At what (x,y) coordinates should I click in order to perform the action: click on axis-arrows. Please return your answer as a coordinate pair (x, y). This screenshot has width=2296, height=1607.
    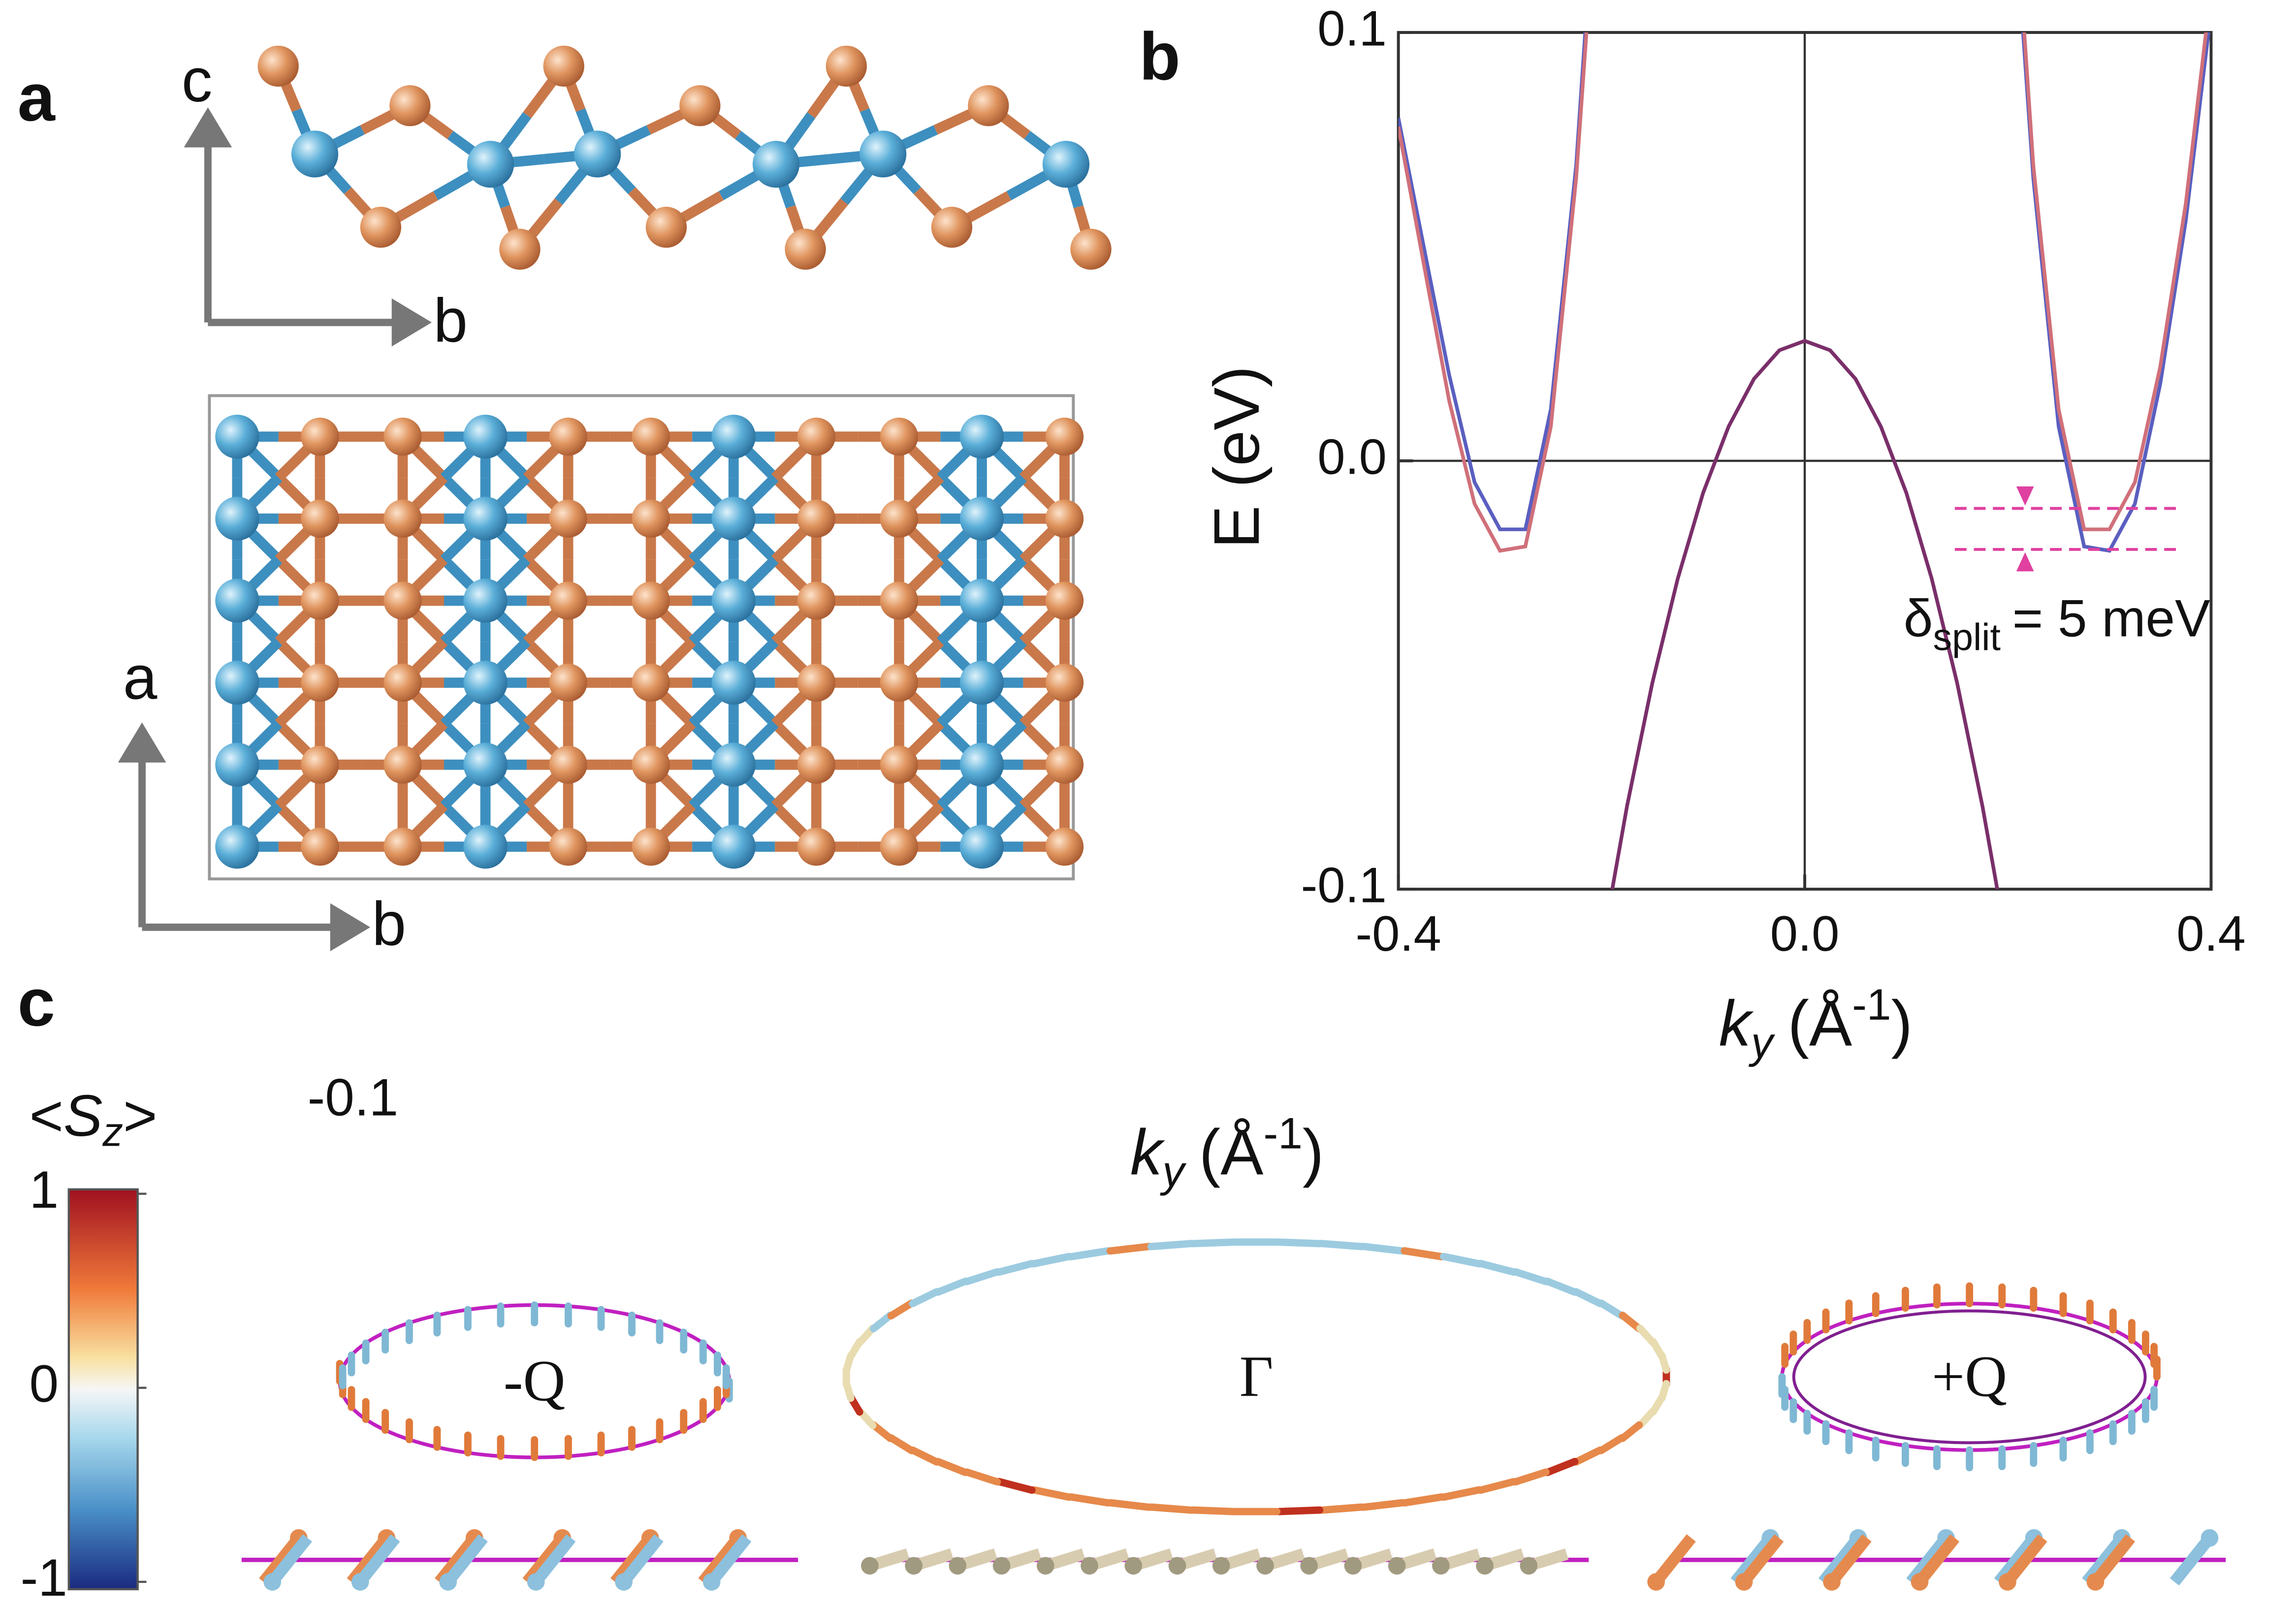
    Looking at the image, I should click on (275, 529).